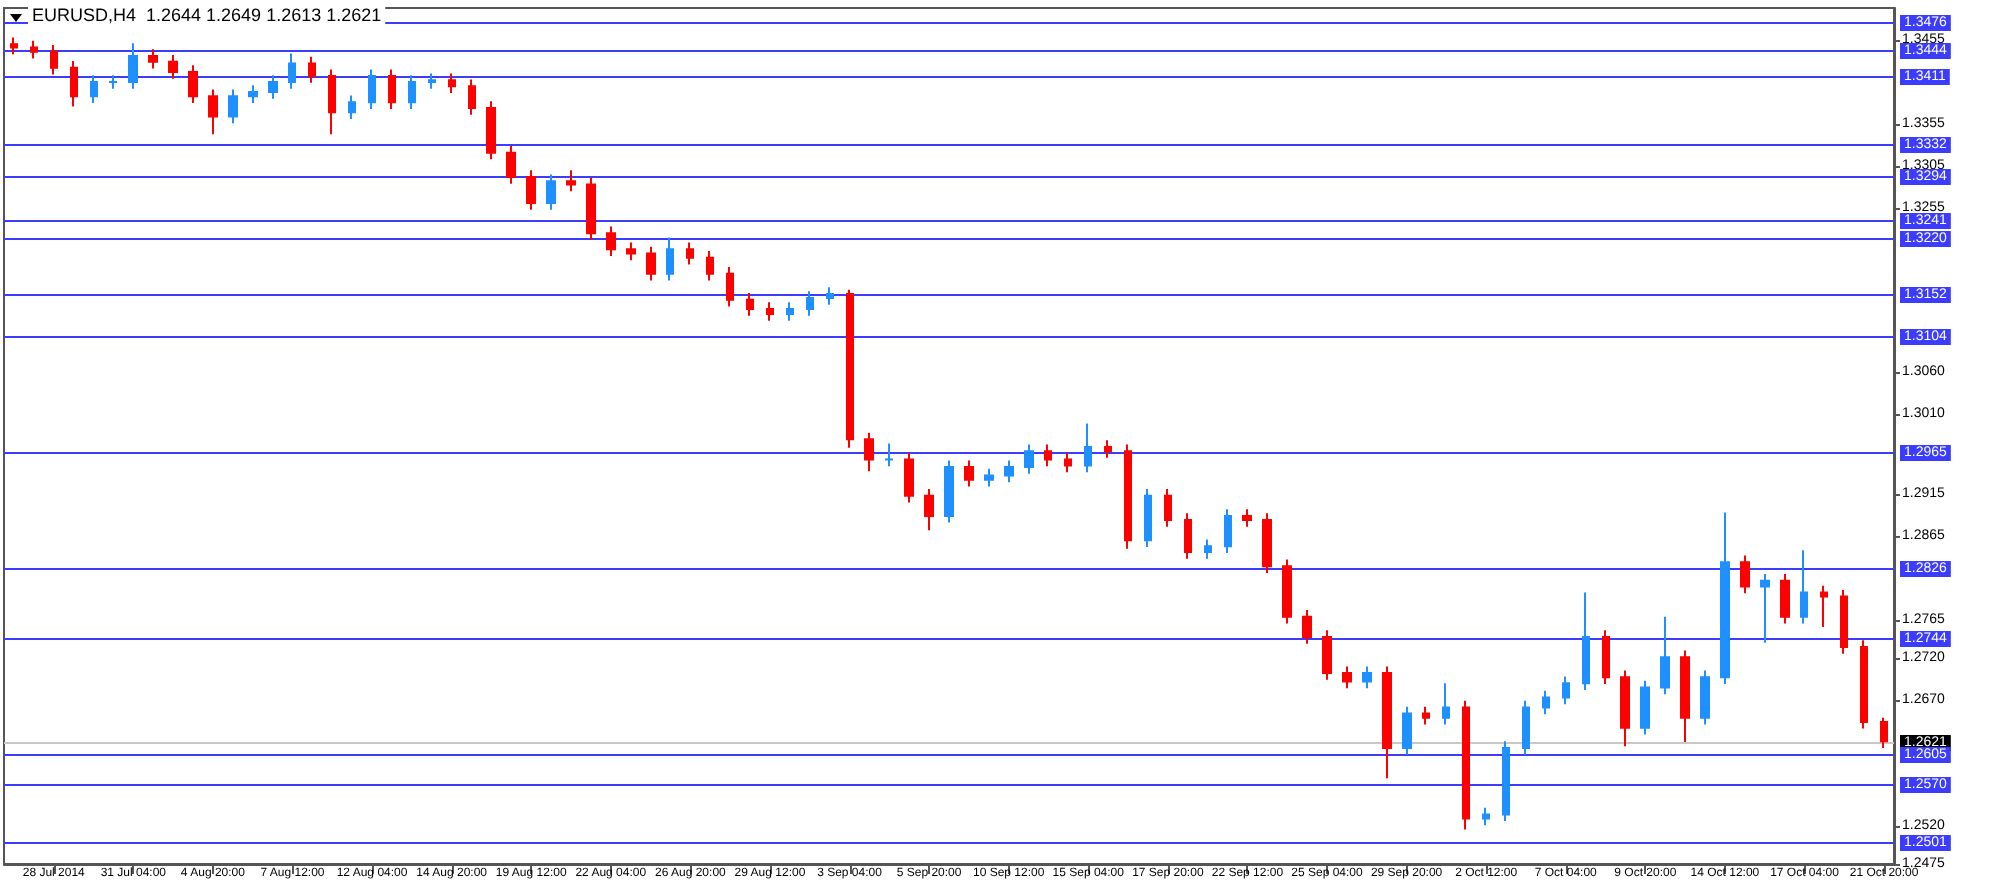 This screenshot has height=886, width=2000. I want to click on chart-title: EURUSD,H4 1.2644 1.2649 1.2613 1.2621, so click(207, 15).